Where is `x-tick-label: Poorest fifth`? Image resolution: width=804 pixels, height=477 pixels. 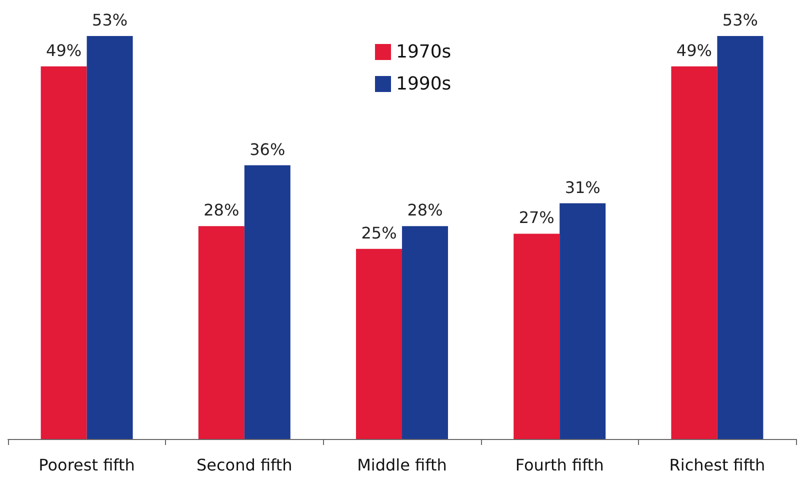 x-tick-label: Poorest fifth is located at coordinates (86, 465).